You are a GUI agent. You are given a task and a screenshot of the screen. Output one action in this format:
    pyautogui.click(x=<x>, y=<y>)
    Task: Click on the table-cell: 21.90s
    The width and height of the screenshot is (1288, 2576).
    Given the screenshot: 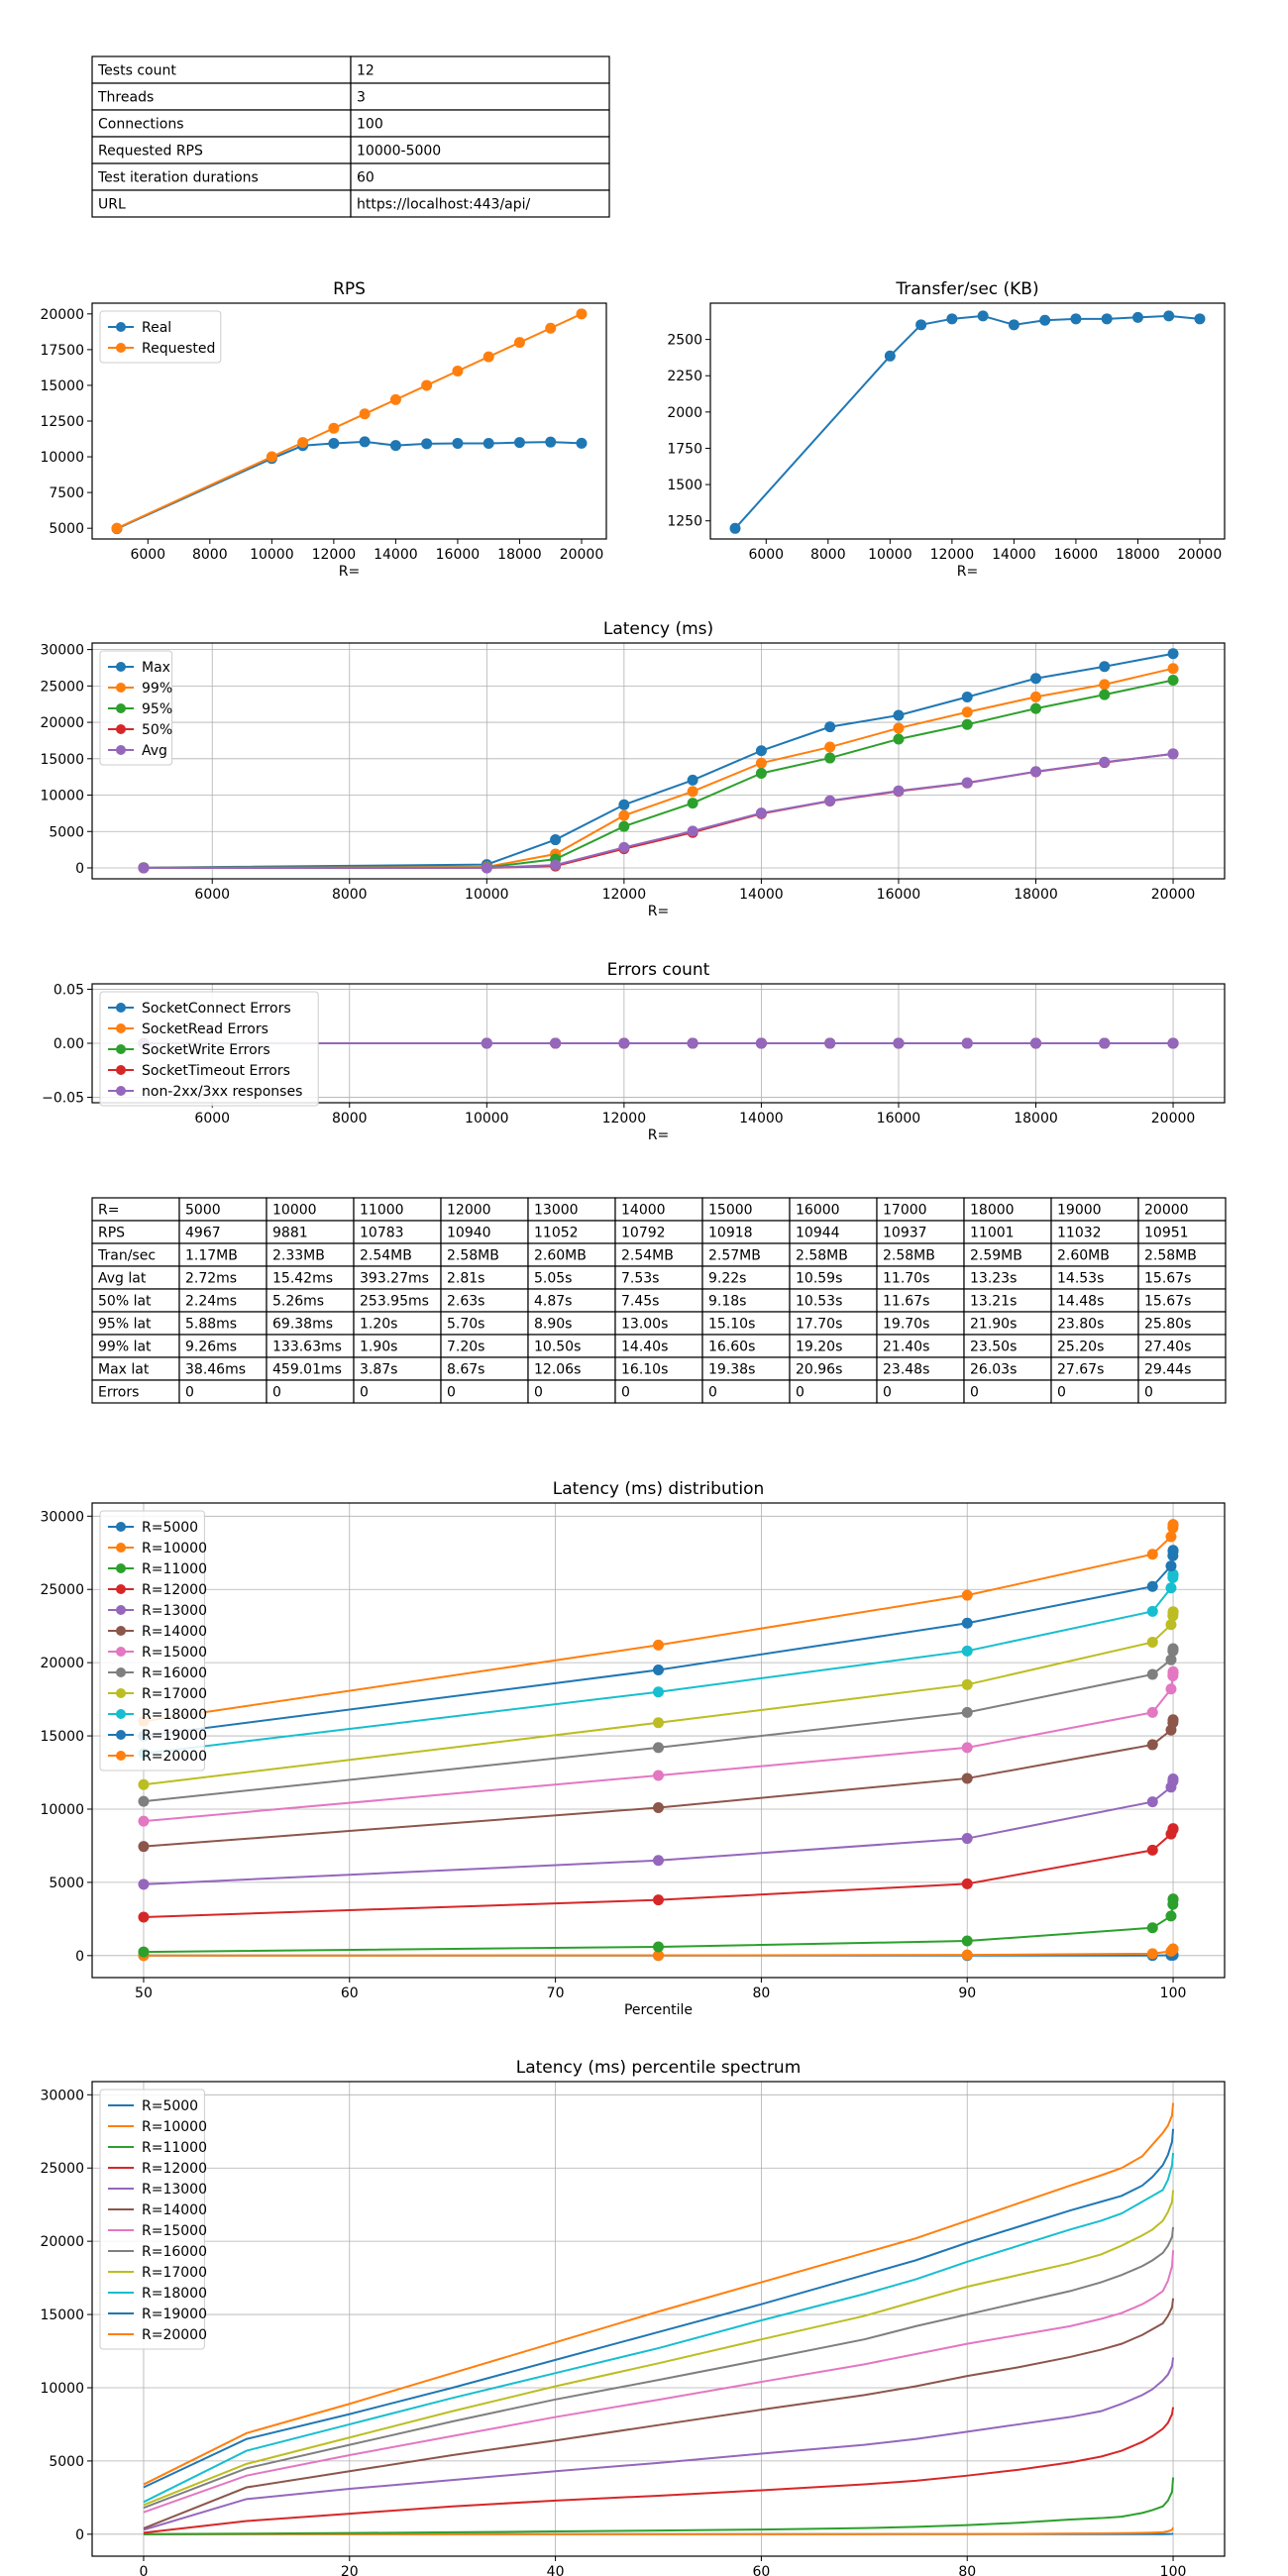 What is the action you would take?
    pyautogui.click(x=993, y=1325)
    